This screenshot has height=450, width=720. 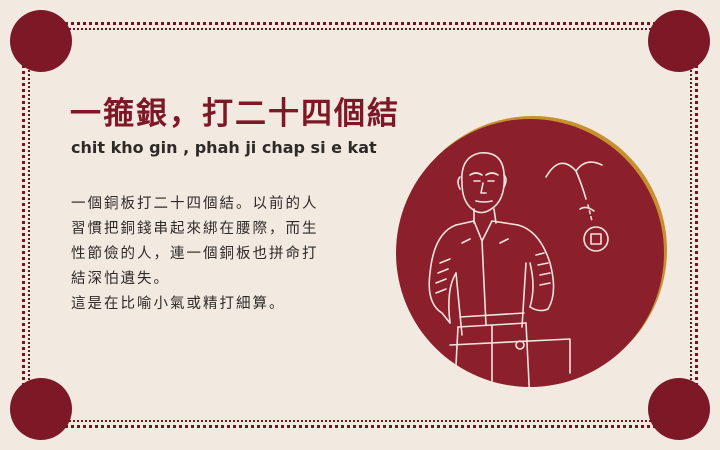 What do you see at coordinates (360, 23) in the screenshot?
I see `frame-top-border` at bounding box center [360, 23].